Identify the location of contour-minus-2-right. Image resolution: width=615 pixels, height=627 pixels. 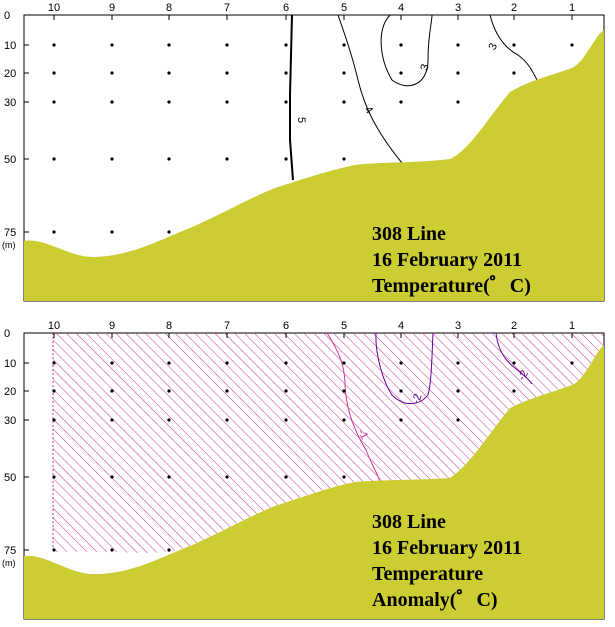
(514, 358).